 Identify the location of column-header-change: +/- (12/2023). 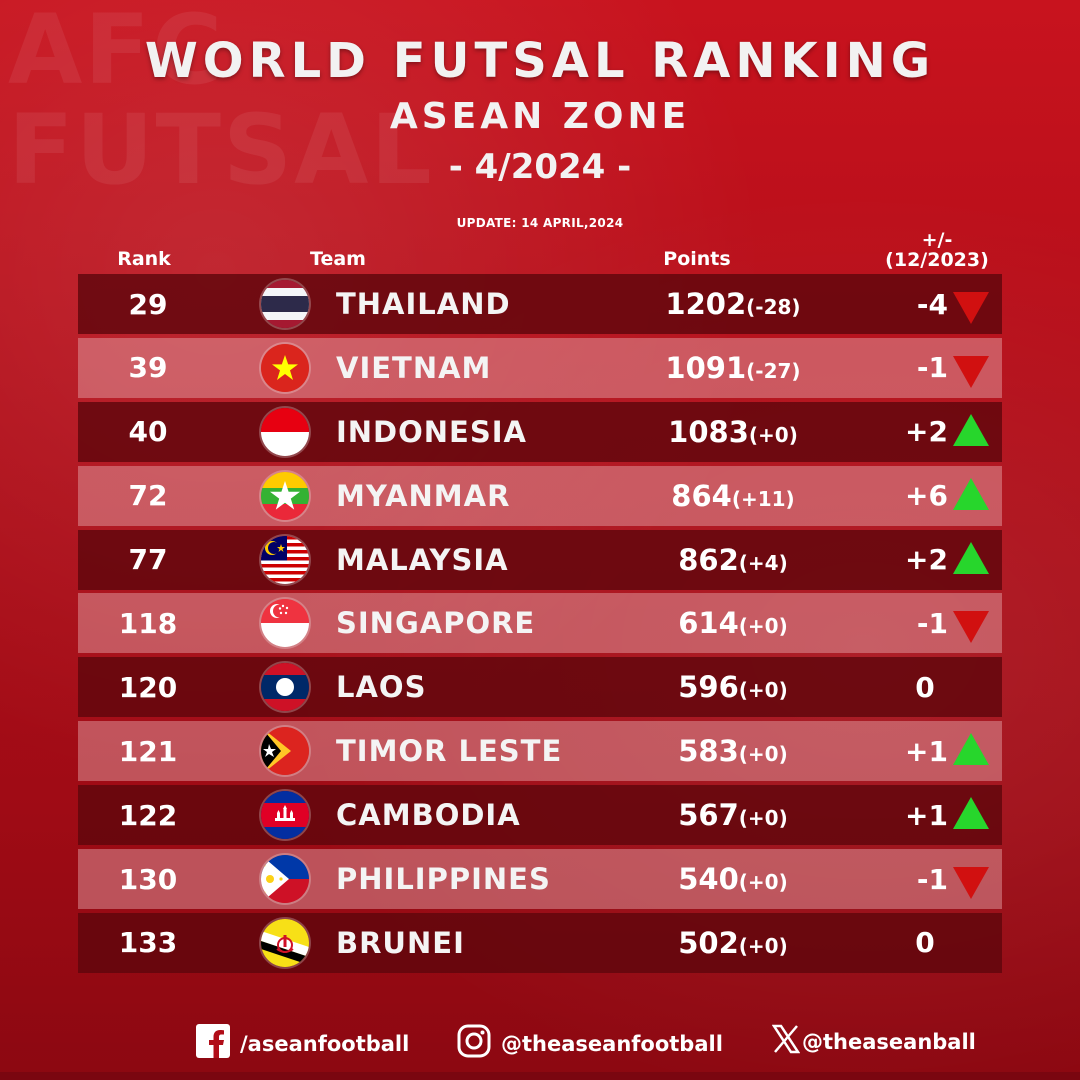
(937, 250).